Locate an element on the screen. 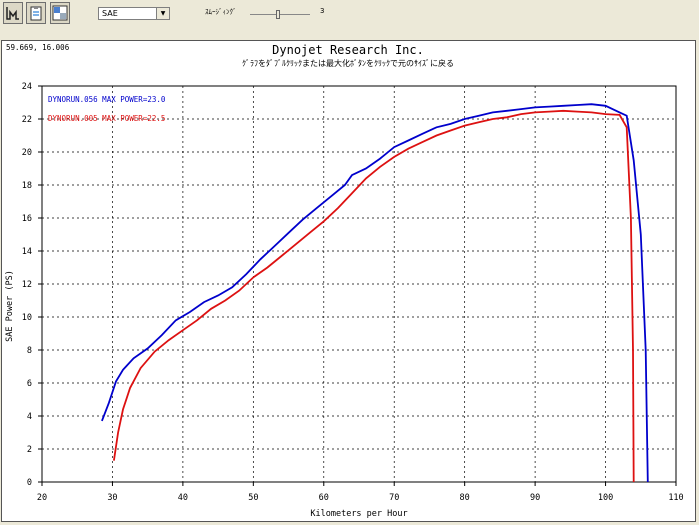 This screenshot has height=525, width=699. x-tick-label: 50 is located at coordinates (253, 498).